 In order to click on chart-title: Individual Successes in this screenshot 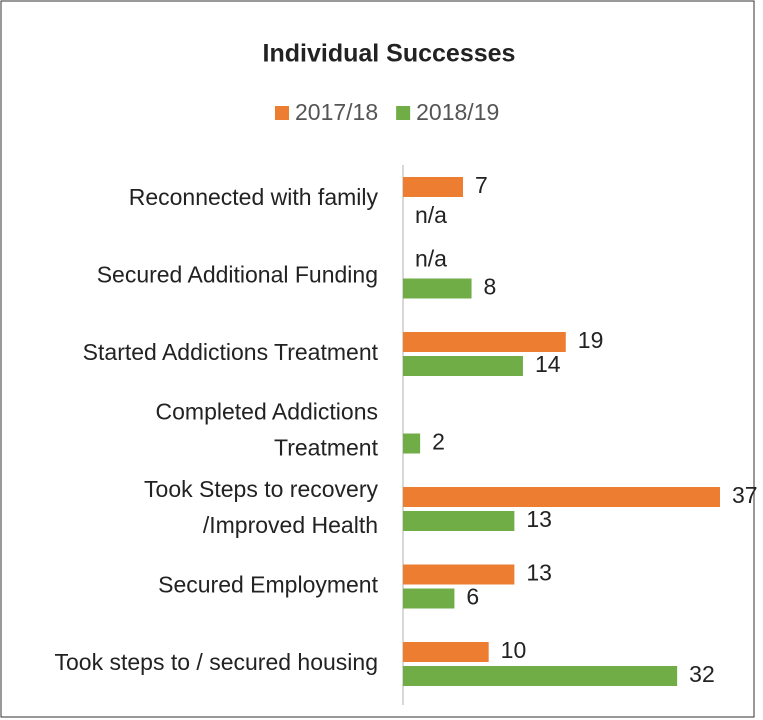, I will do `click(389, 54)`.